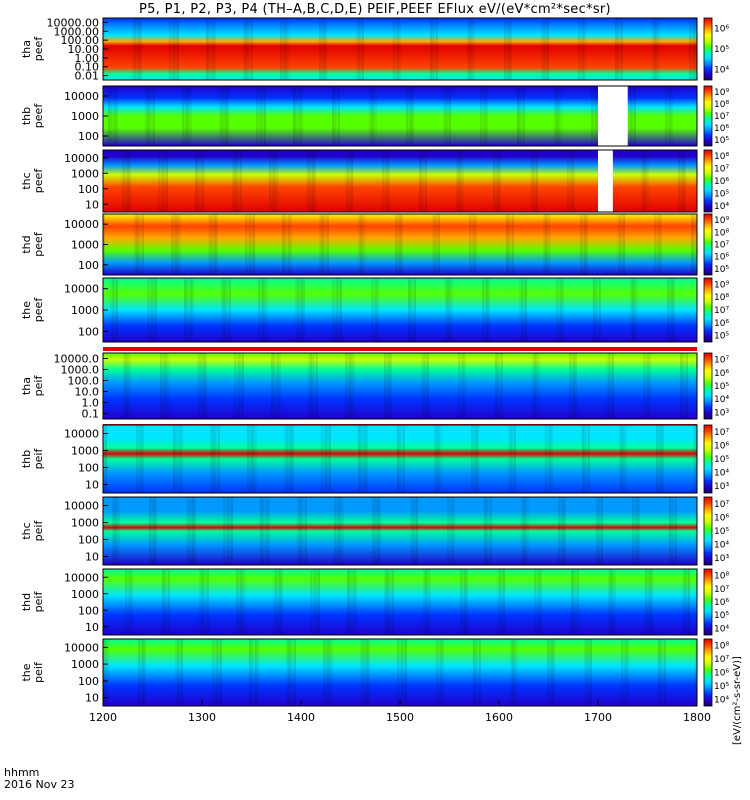 This screenshot has width=750, height=800. What do you see at coordinates (721, 374) in the screenshot?
I see `colorbar-tick-label: 10⁶` at bounding box center [721, 374].